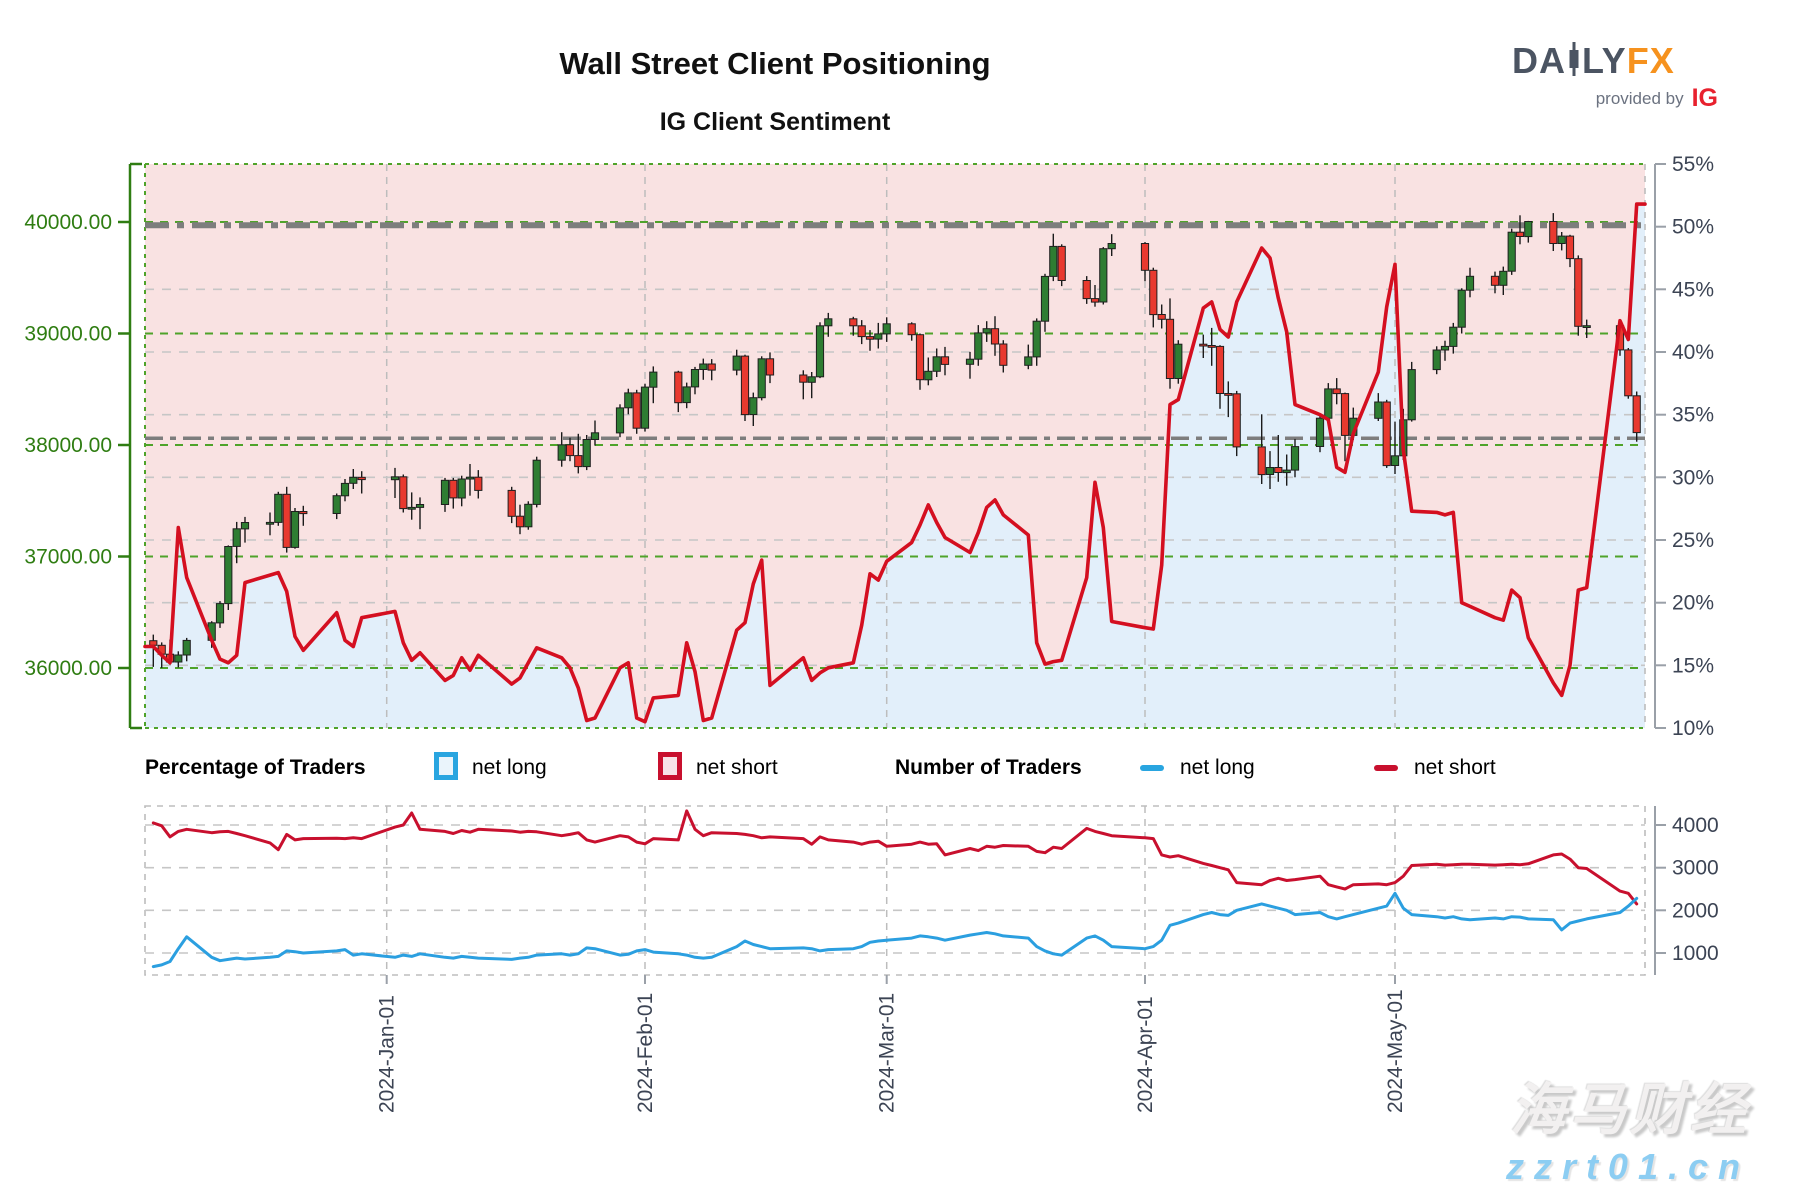 The image size is (1800, 1200). I want to click on svg-text: 37000.00, so click(68, 557).